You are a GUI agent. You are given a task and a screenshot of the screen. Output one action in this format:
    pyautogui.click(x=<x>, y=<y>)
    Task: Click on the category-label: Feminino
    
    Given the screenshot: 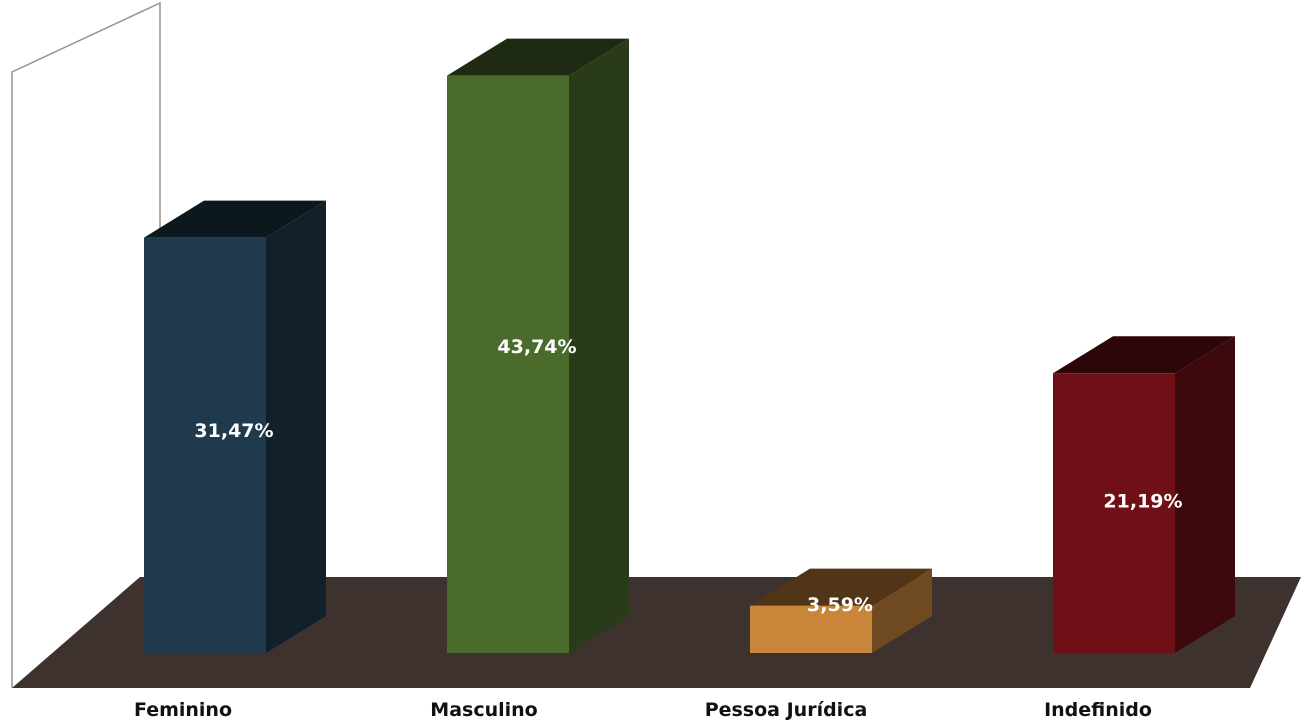 What is the action you would take?
    pyautogui.click(x=183, y=710)
    